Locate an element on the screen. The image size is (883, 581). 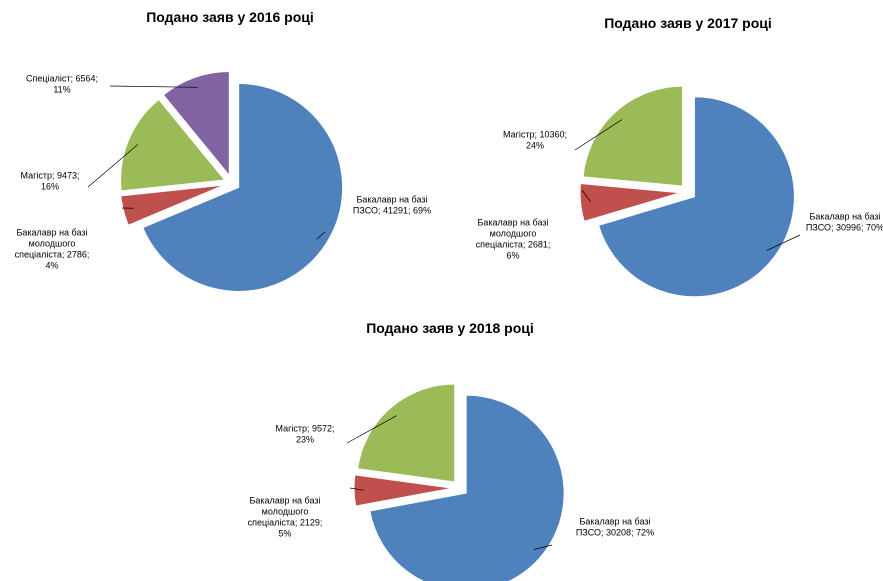
data-label: Магістр; 9572; 23% is located at coordinates (304, 434).